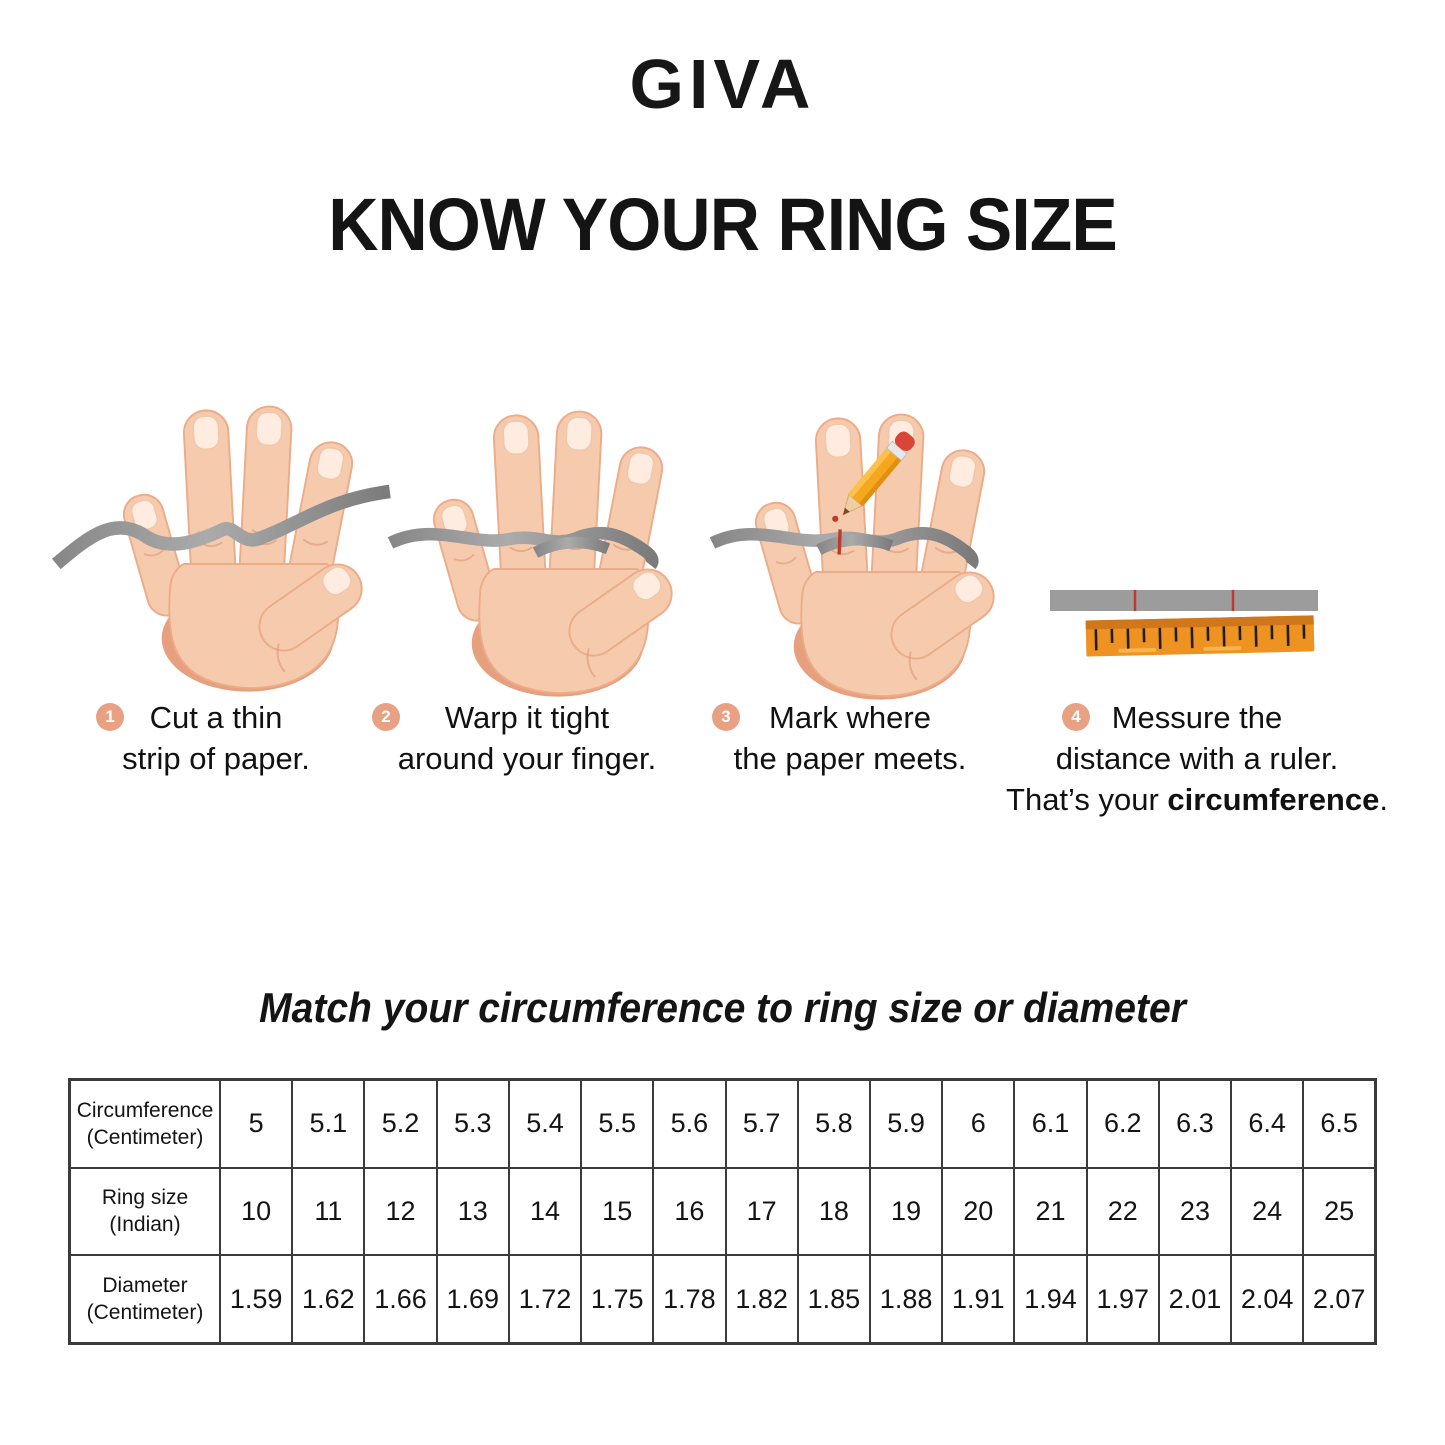 This screenshot has height=1445, width=1445. I want to click on cell-circumference-0: 5, so click(256, 1123).